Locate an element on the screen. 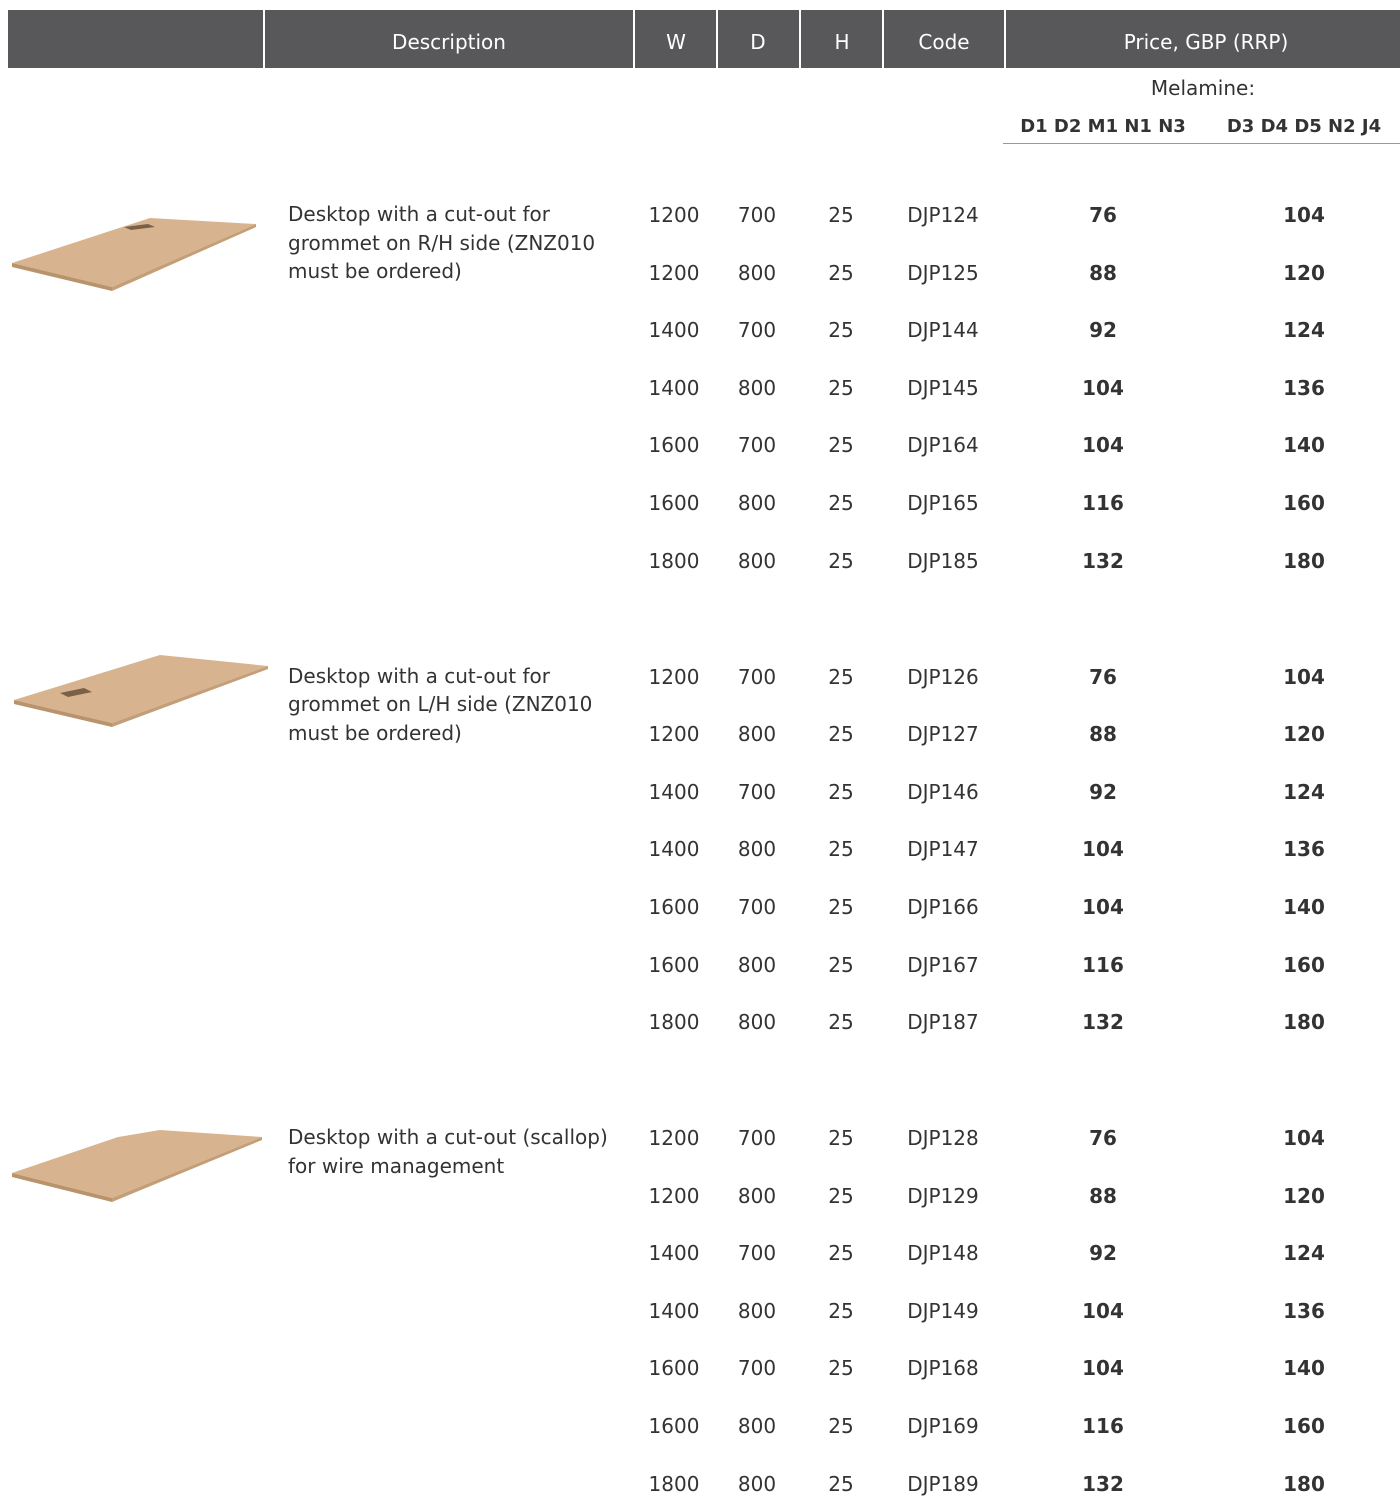 The width and height of the screenshot is (1400, 1496). price: 116 is located at coordinates (1103, 503).